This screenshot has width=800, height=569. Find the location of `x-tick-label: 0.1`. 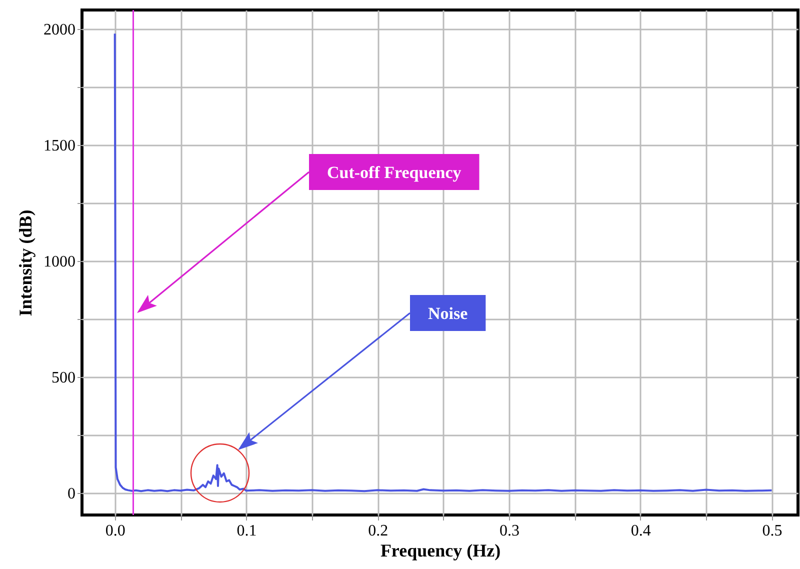

x-tick-label: 0.1 is located at coordinates (246, 531).